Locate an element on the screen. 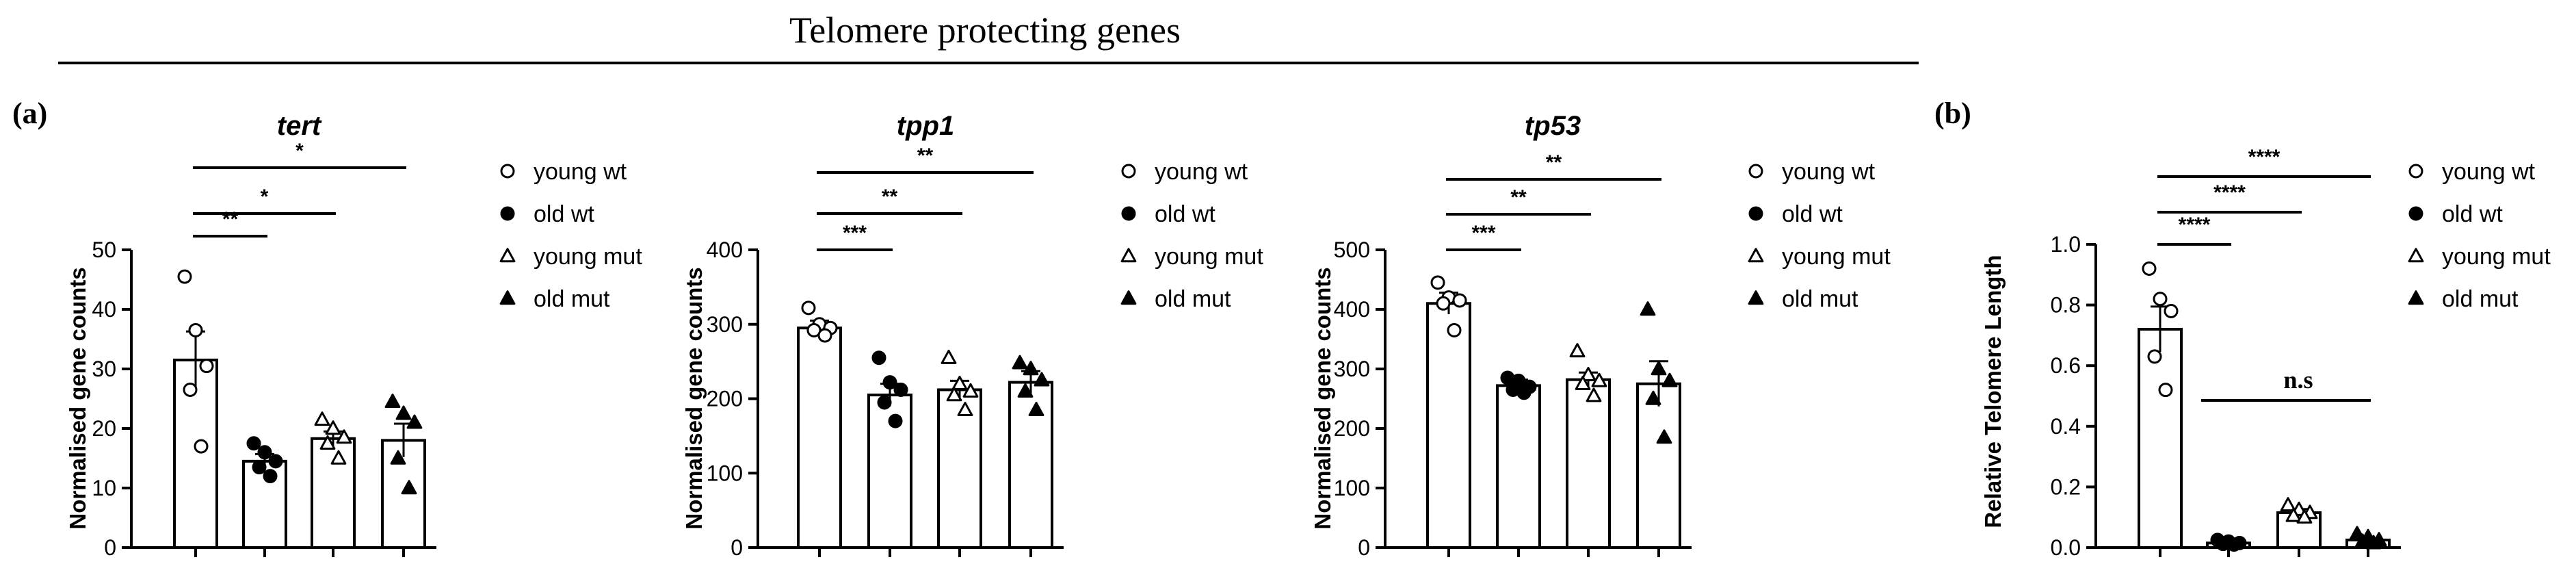 The height and width of the screenshot is (577, 2576). y-tick-label: 0.6 is located at coordinates (2066, 365).